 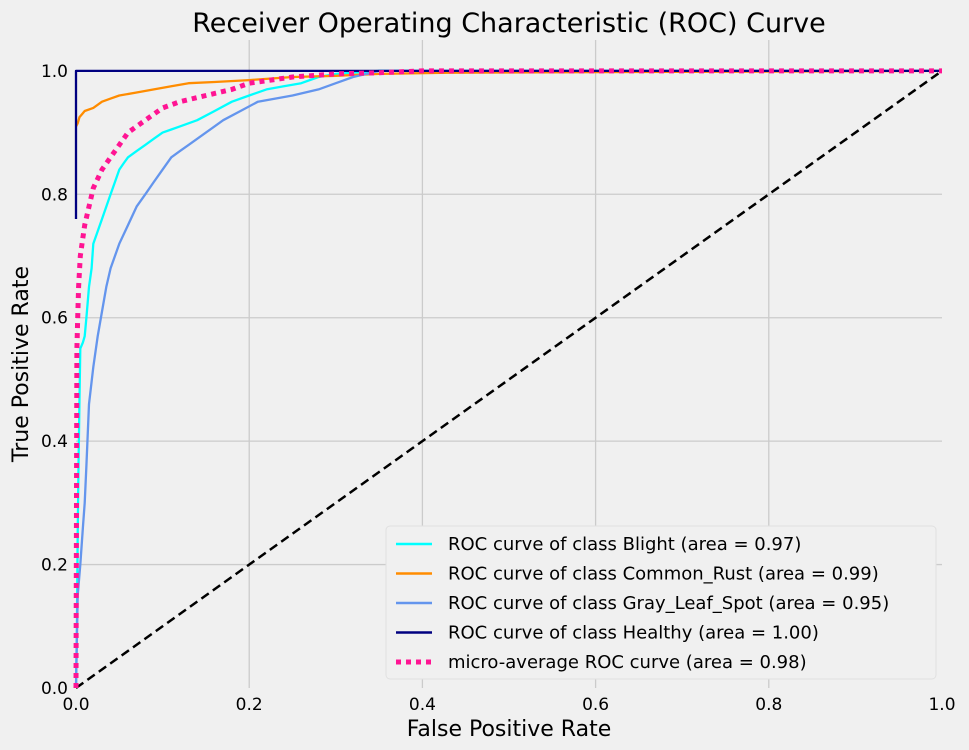 I want to click on x-tick-label: 1.0, so click(x=941, y=705).